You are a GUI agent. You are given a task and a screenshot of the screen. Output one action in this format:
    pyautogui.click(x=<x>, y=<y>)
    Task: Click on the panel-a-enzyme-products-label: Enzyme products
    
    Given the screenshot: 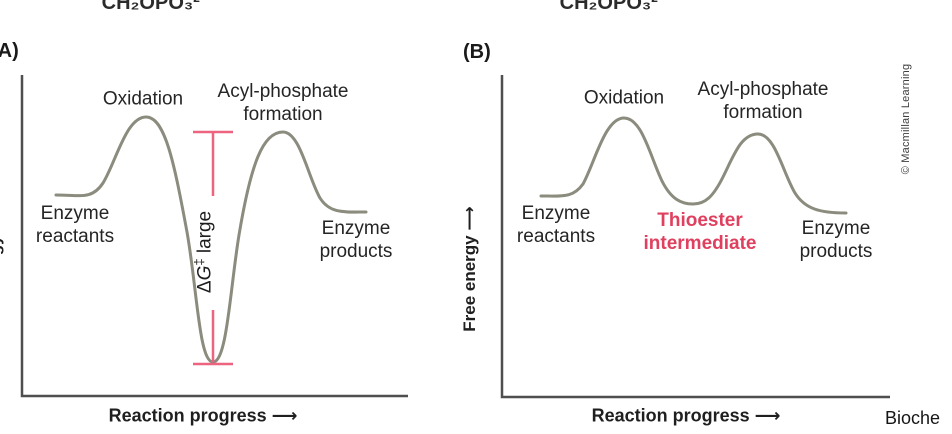 What is the action you would take?
    pyautogui.click(x=356, y=240)
    